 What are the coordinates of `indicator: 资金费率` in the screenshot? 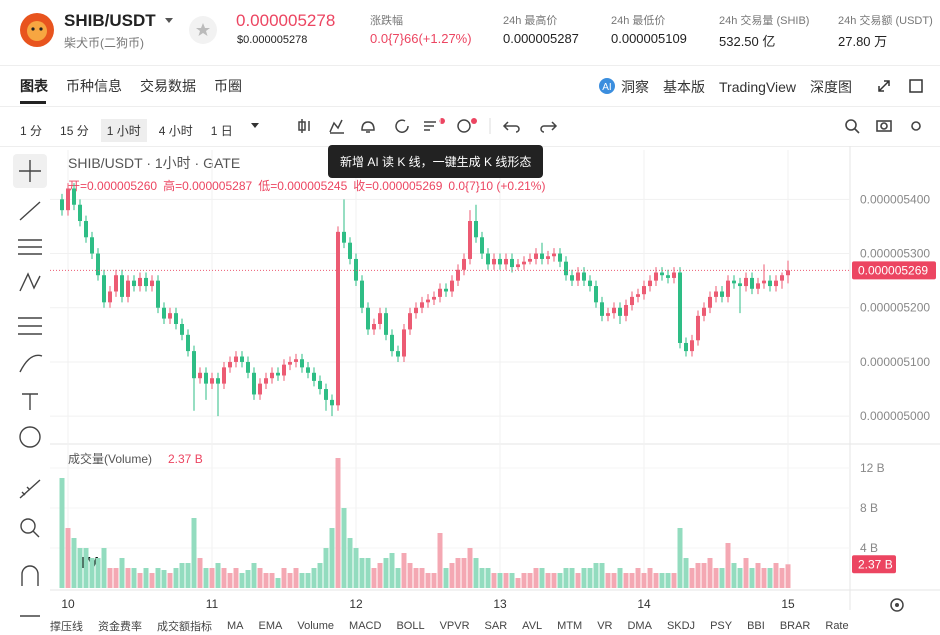 It's located at (120, 627).